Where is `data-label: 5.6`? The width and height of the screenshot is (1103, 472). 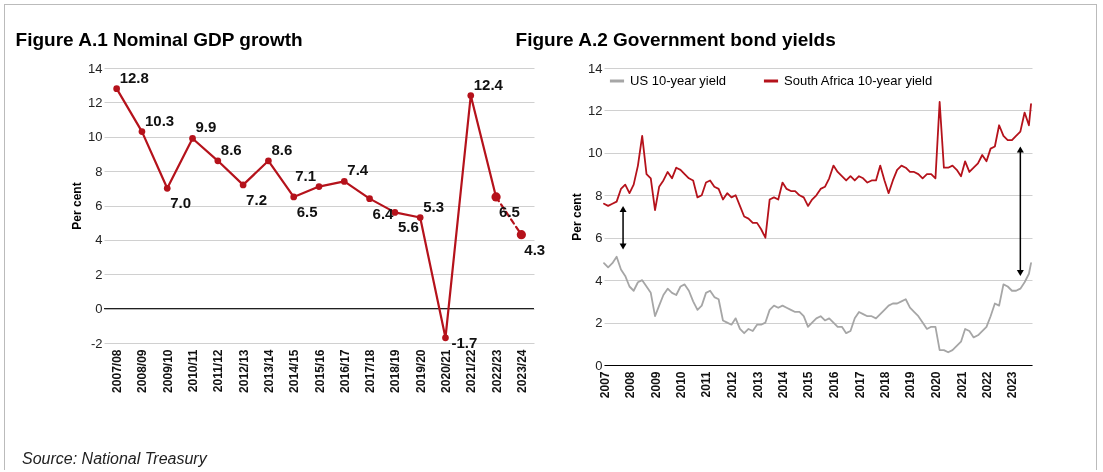 data-label: 5.6 is located at coordinates (408, 227).